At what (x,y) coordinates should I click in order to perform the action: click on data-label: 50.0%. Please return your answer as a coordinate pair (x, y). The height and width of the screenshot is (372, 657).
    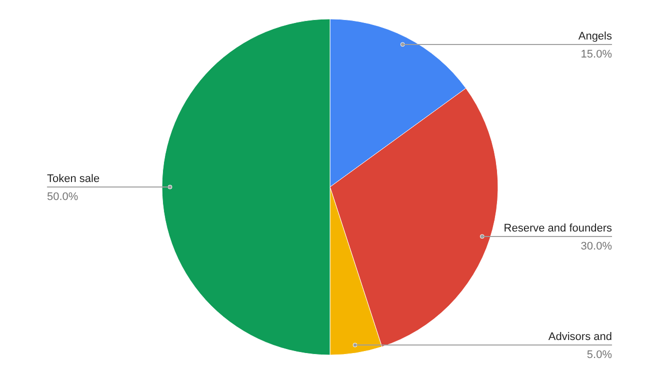
    Looking at the image, I should click on (62, 197).